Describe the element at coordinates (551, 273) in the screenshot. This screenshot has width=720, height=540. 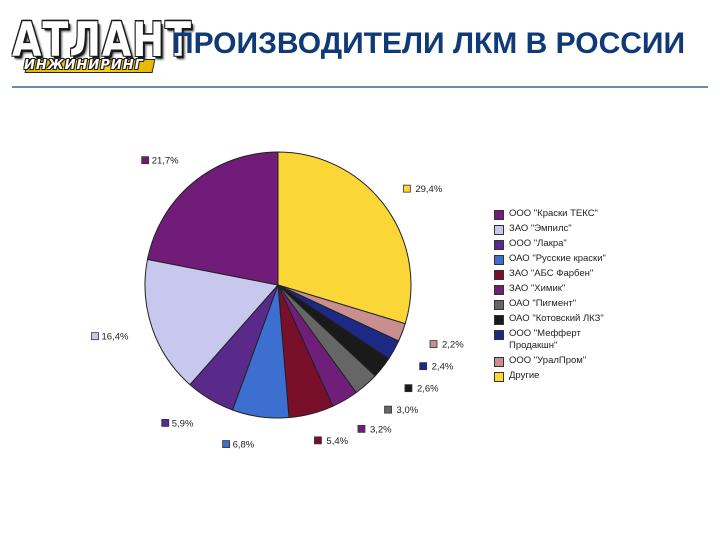
I see `legend-label: ЗАО "АБС Фарбен"` at that location.